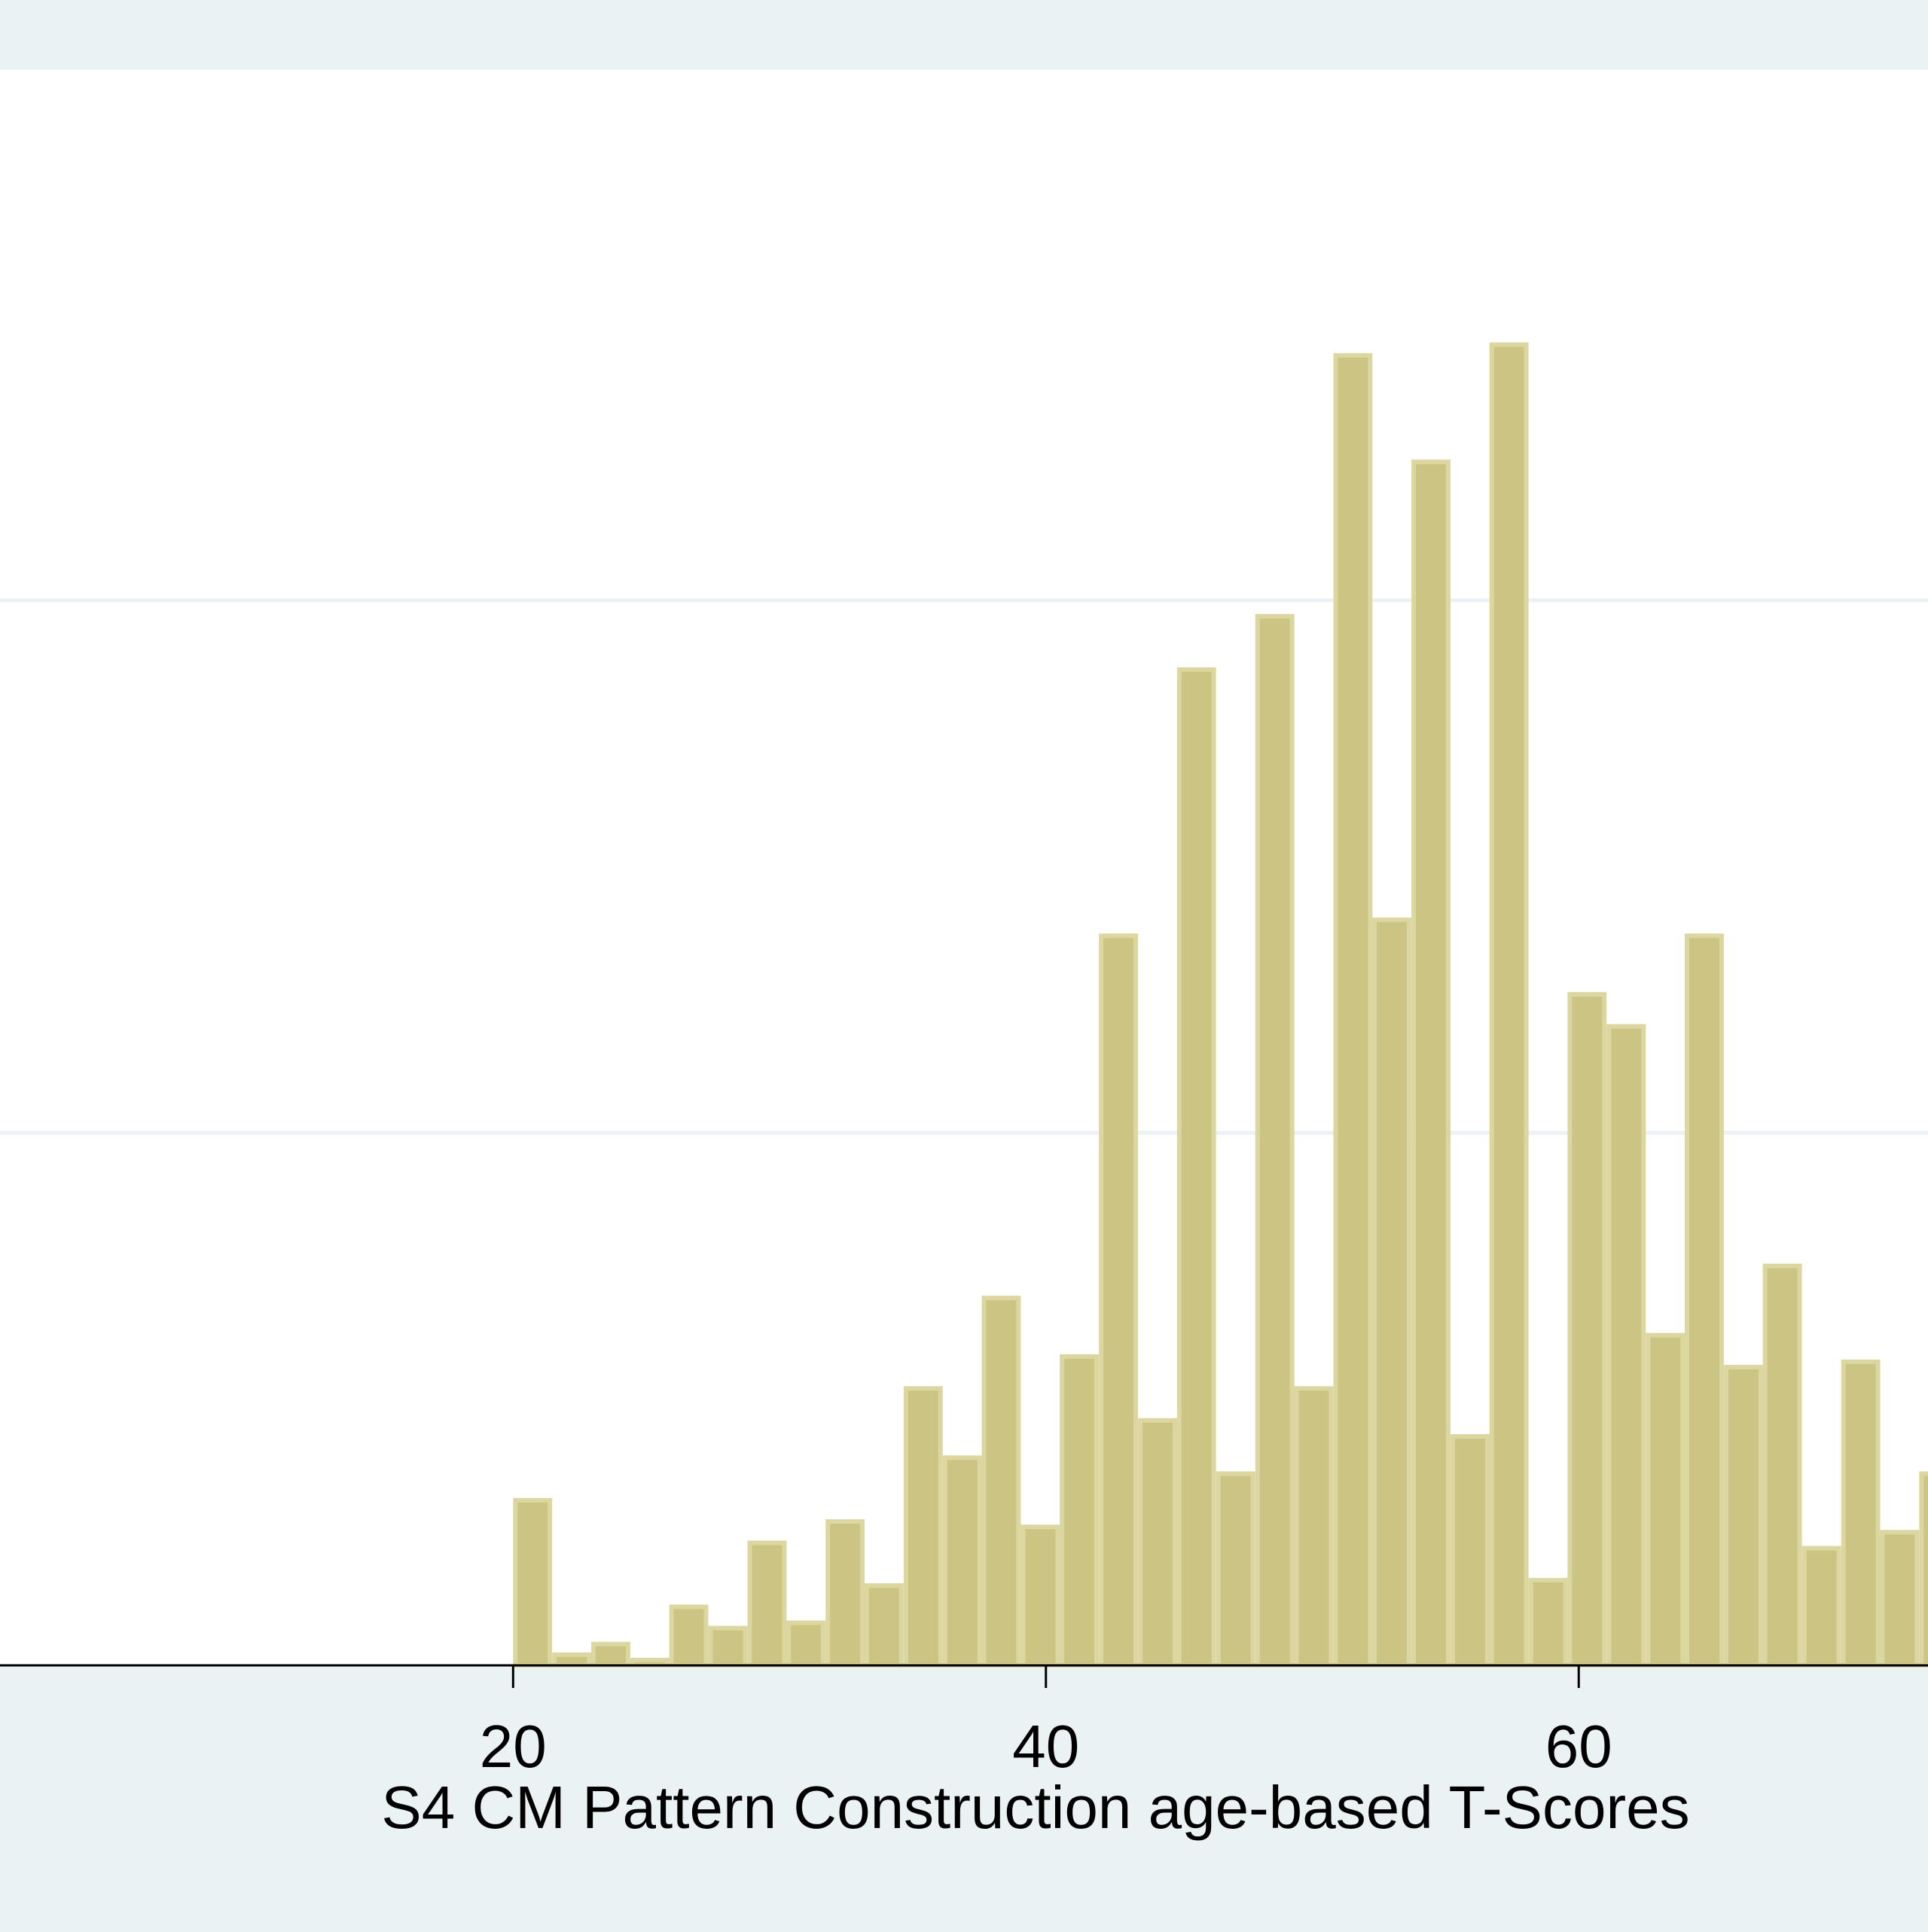  What do you see at coordinates (1045, 1746) in the screenshot?
I see `x-tick-label: 40` at bounding box center [1045, 1746].